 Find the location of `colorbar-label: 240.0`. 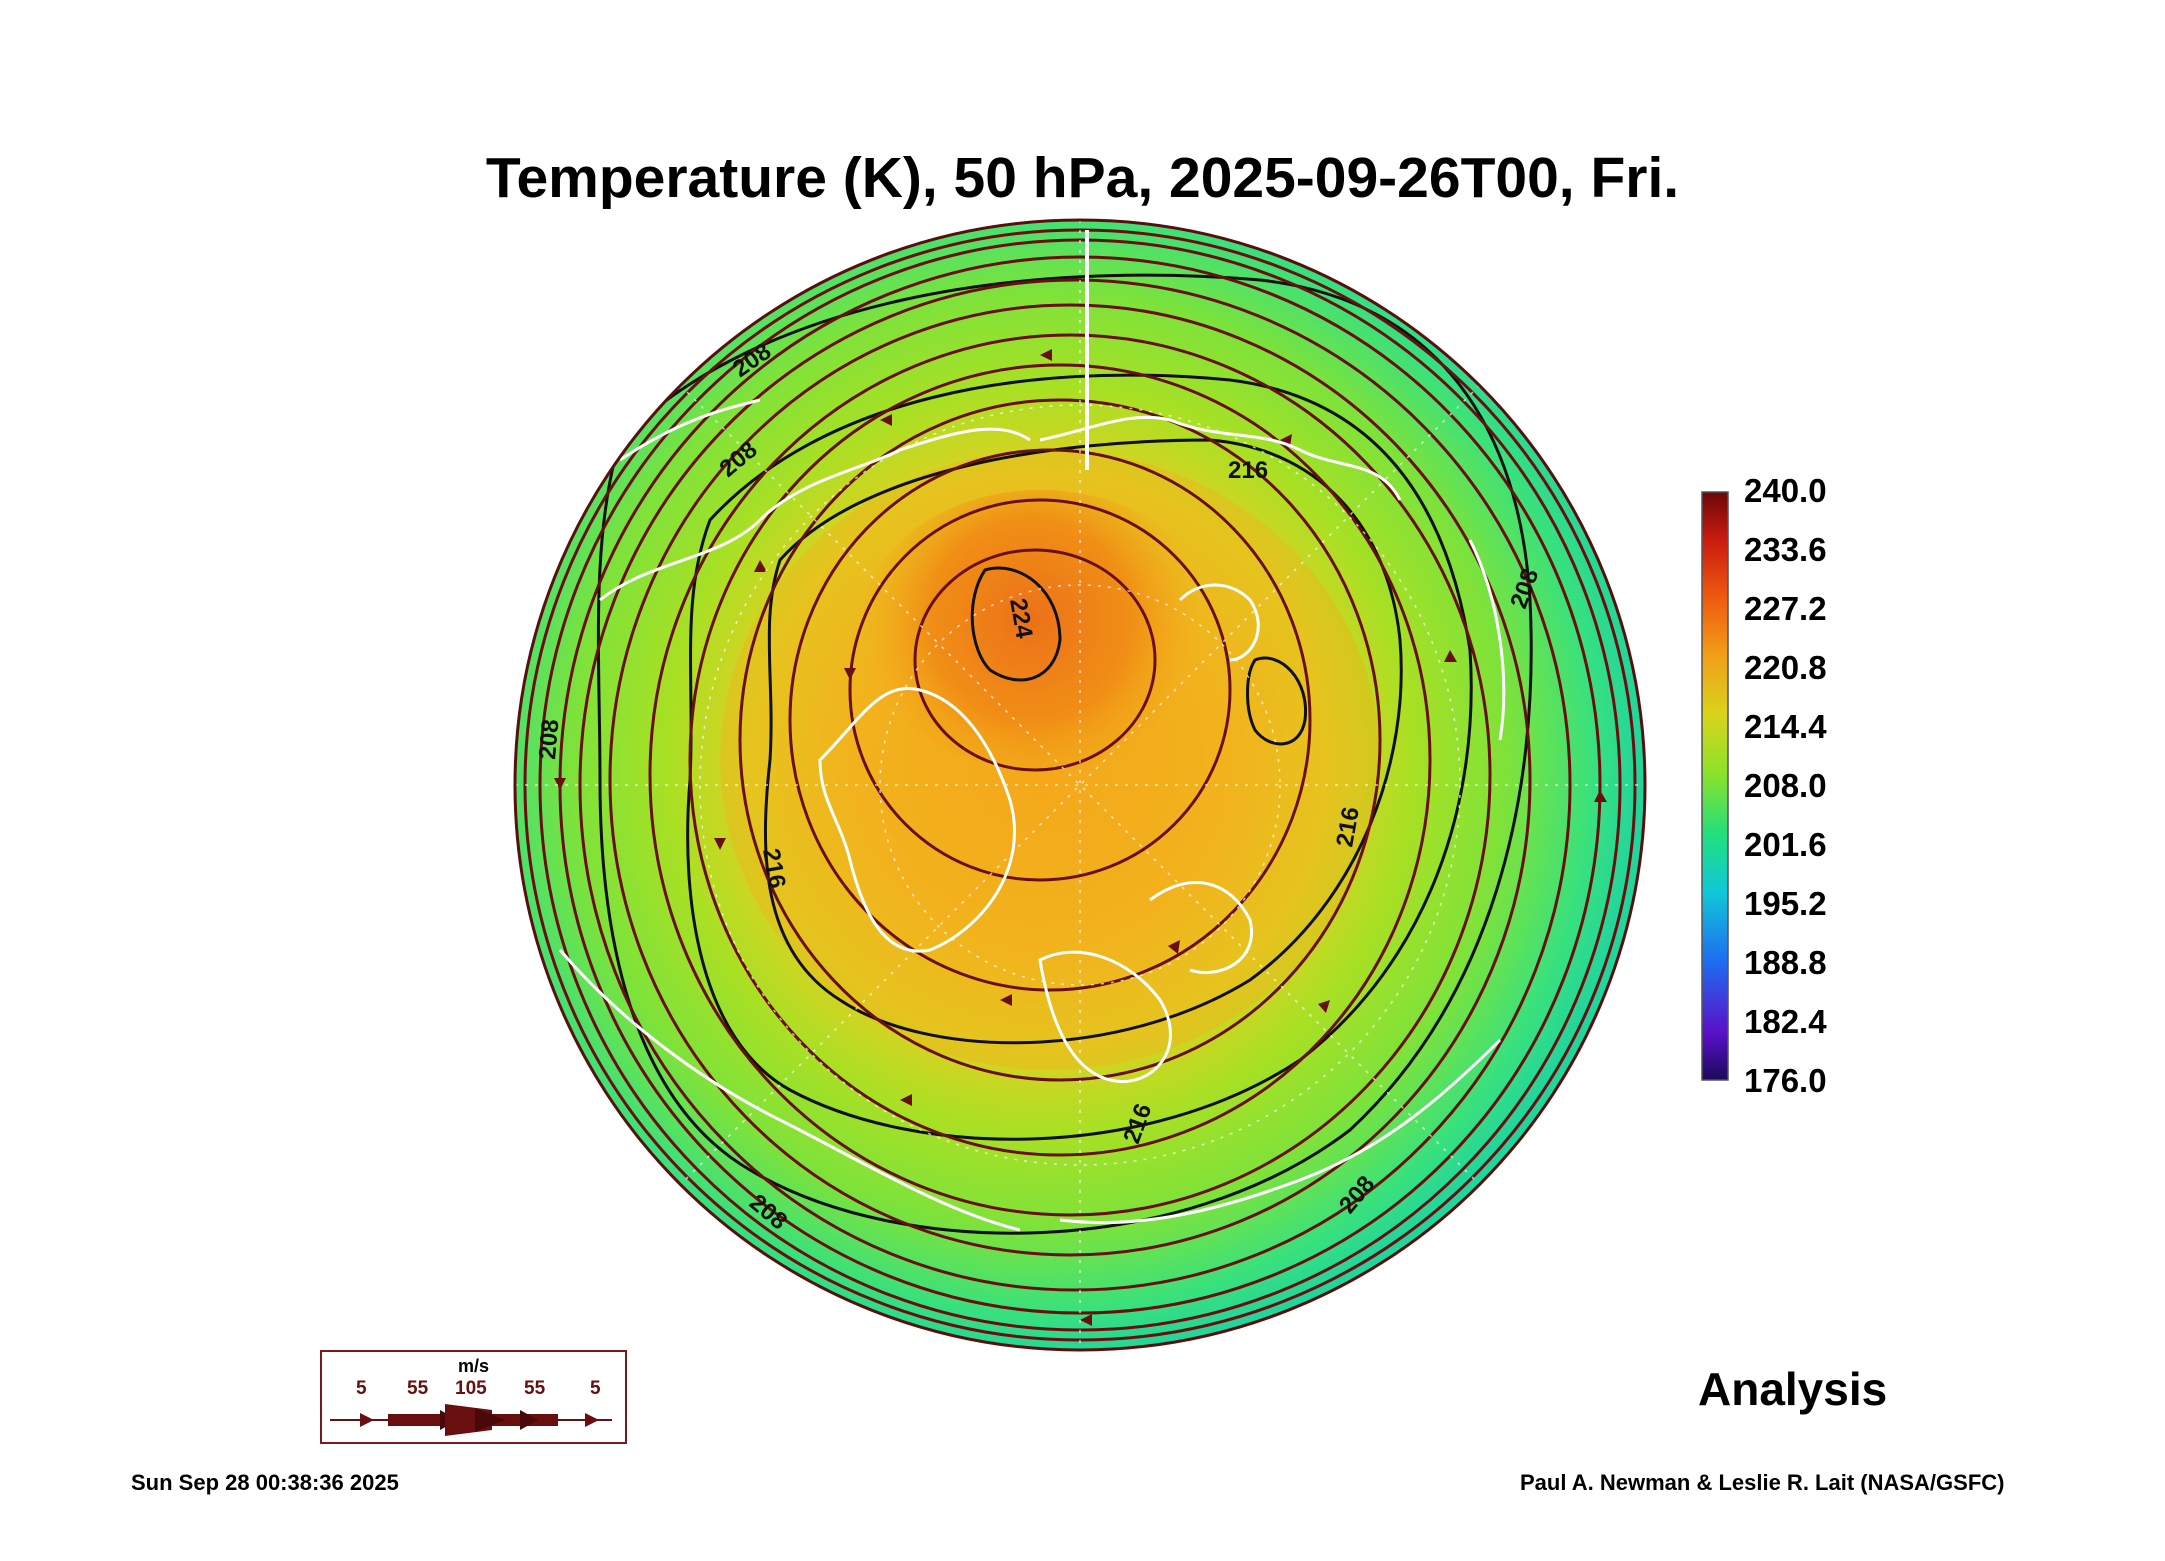

colorbar-label: 240.0 is located at coordinates (1785, 490).